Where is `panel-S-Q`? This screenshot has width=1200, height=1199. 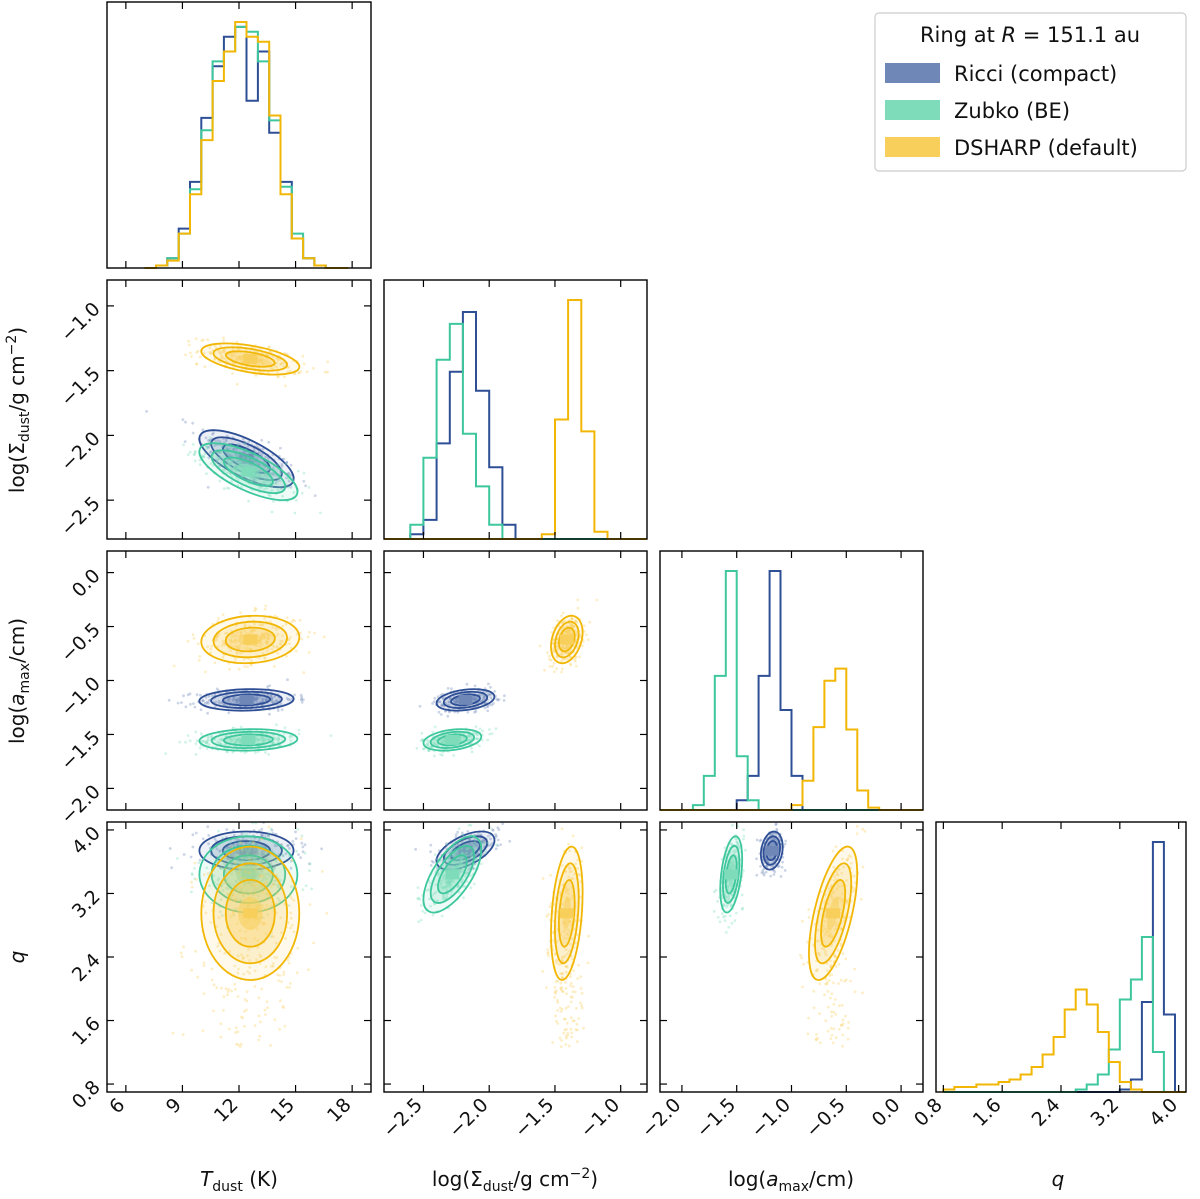 panel-S-Q is located at coordinates (502, 935).